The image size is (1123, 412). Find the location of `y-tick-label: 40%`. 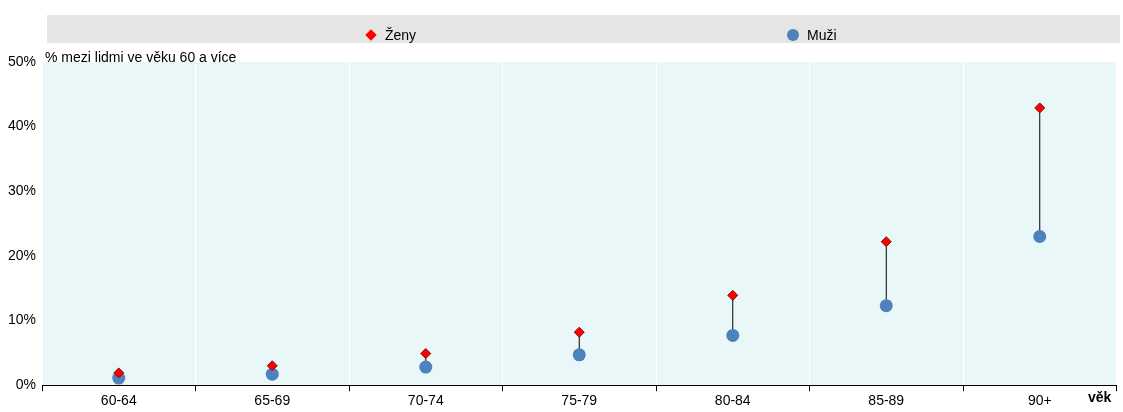

y-tick-label: 40% is located at coordinates (22, 125).